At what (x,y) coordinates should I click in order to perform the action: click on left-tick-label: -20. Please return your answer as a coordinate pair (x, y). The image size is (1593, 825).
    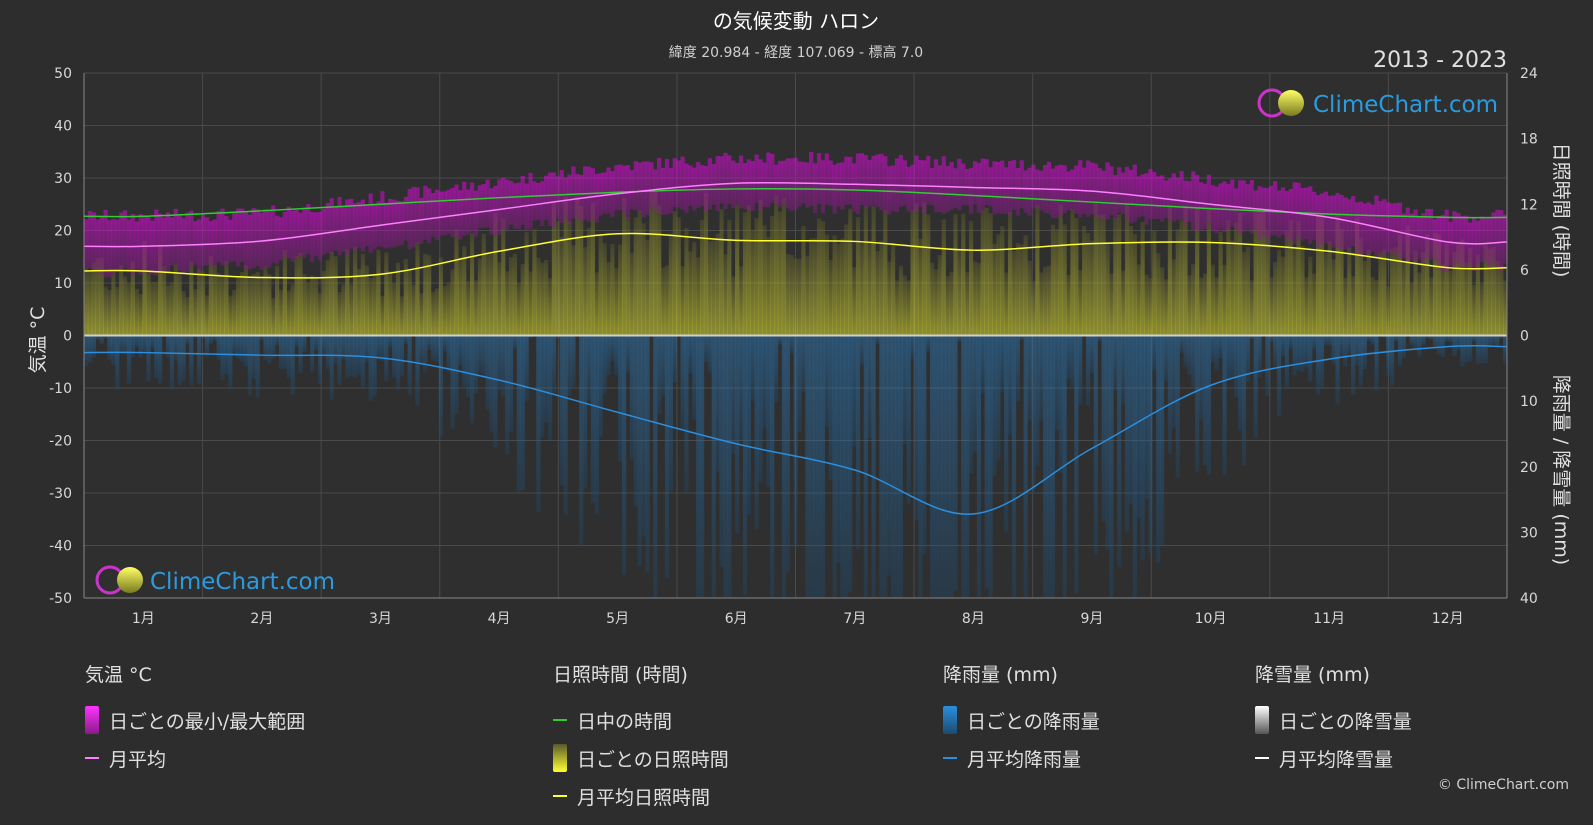
    Looking at the image, I should click on (60, 442).